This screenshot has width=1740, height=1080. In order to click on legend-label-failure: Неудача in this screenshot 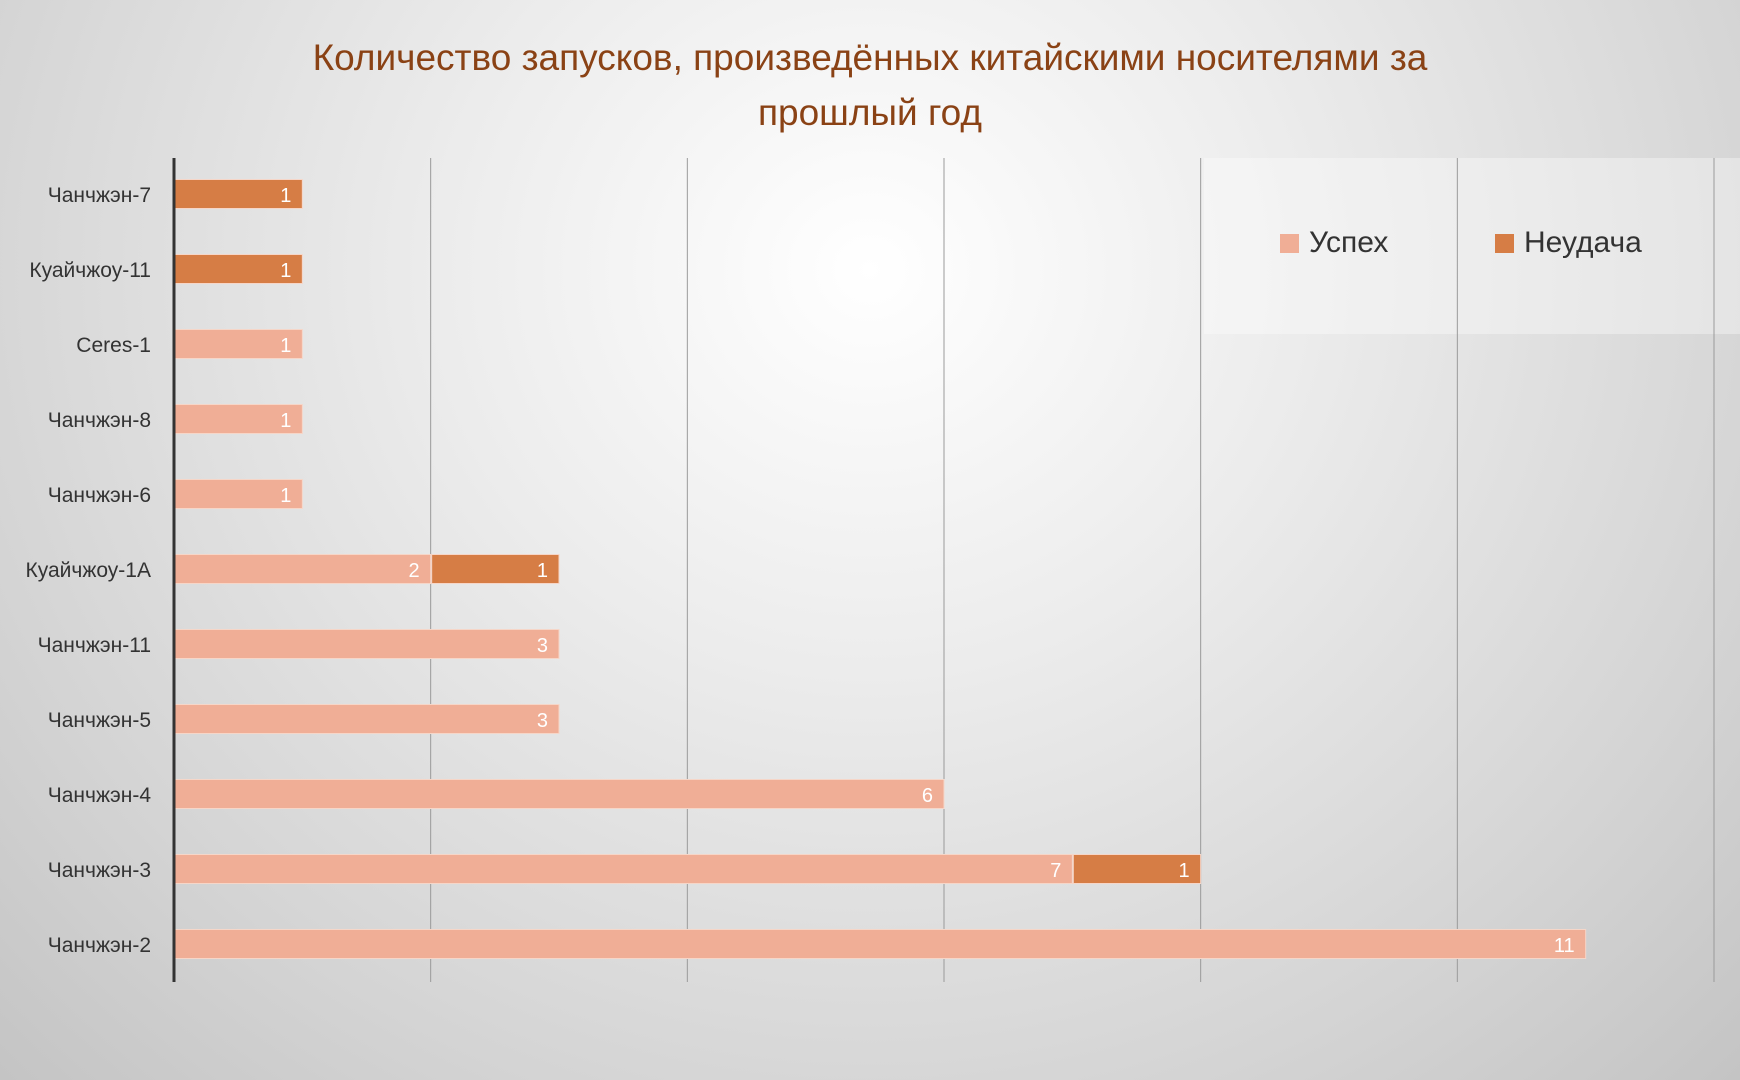, I will do `click(1583, 242)`.